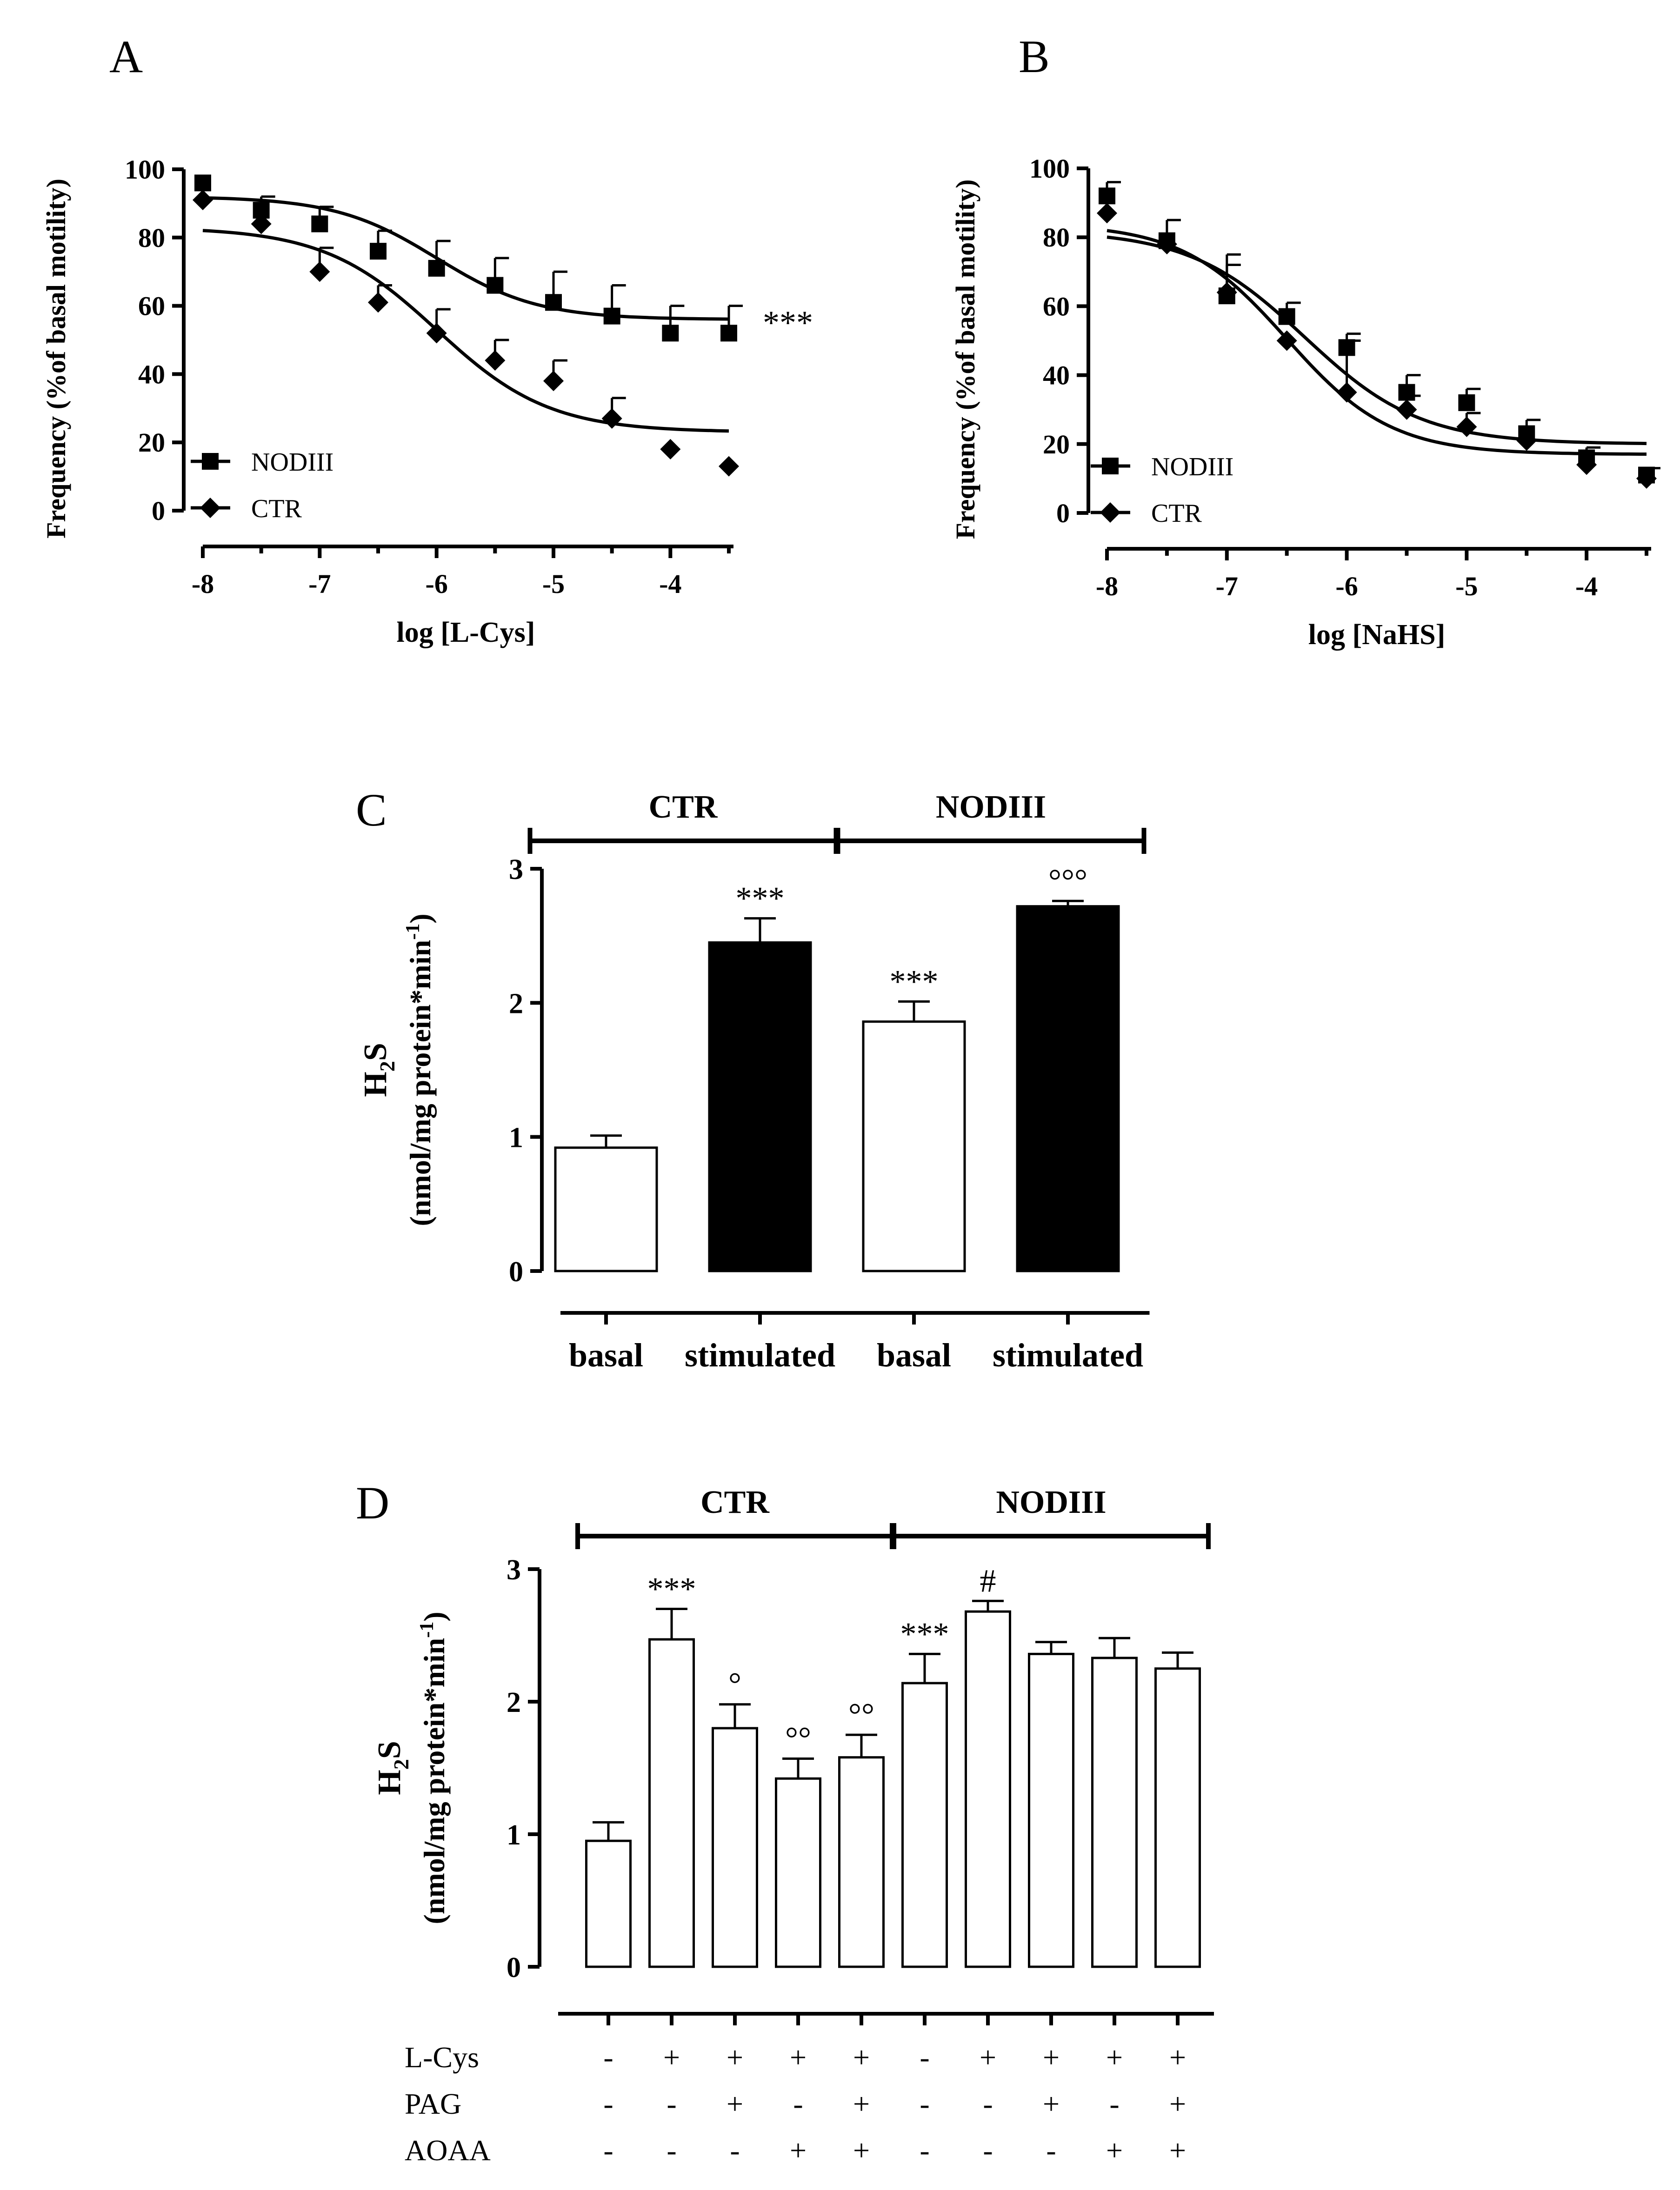  Describe the element at coordinates (276, 508) in the screenshot. I see `legend-label: CTR` at that location.